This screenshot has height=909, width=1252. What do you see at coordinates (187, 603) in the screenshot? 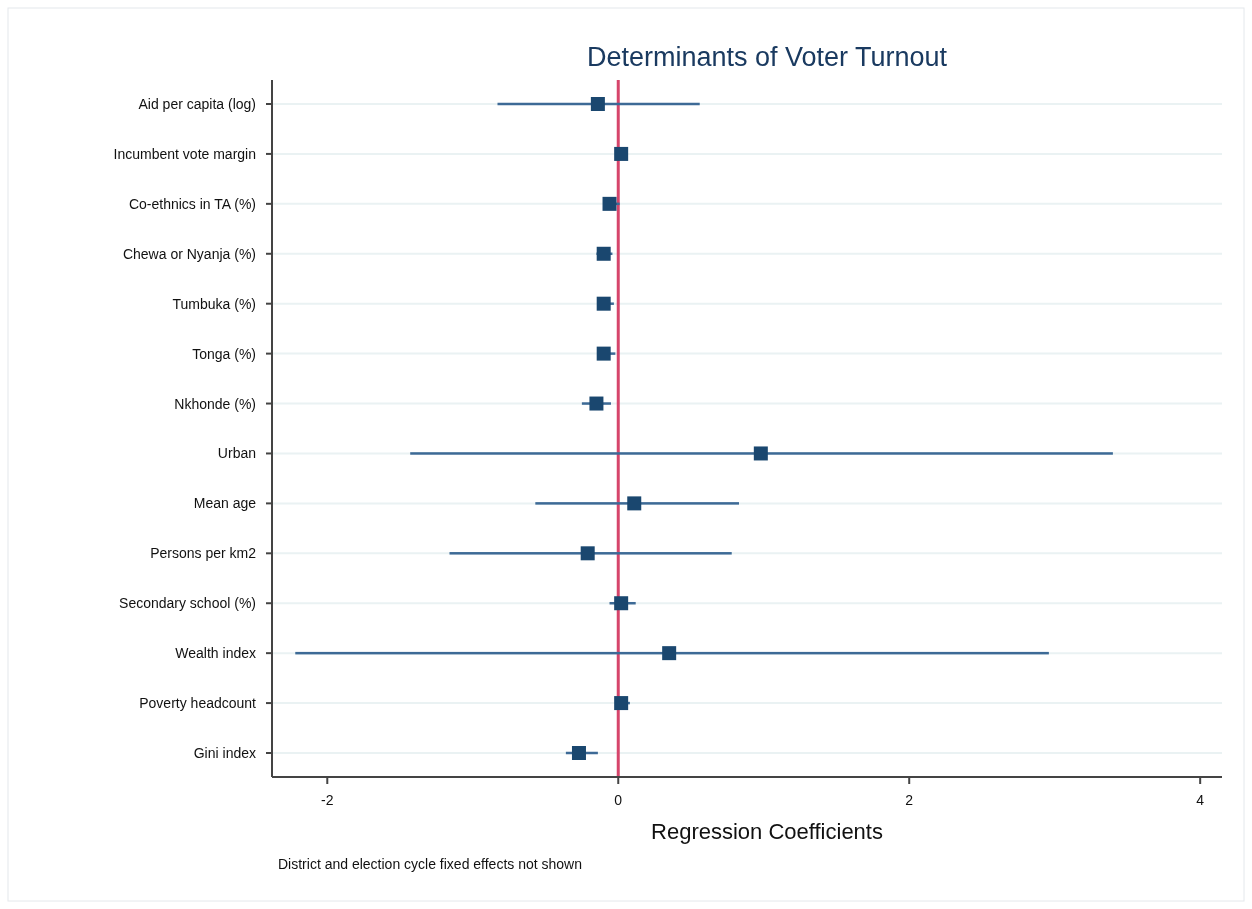
I see `y-tick-label: Secondary school (%)` at bounding box center [187, 603].